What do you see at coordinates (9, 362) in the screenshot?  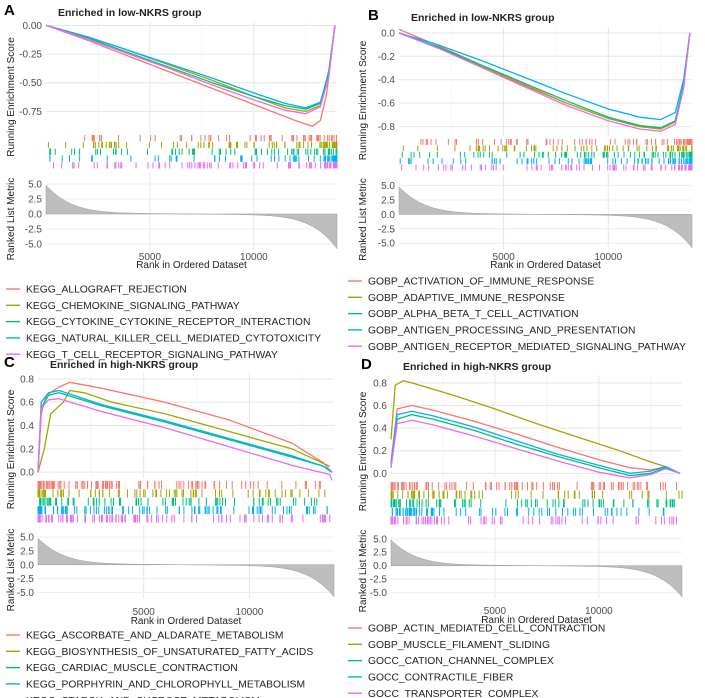 I see `panel-letter: C` at bounding box center [9, 362].